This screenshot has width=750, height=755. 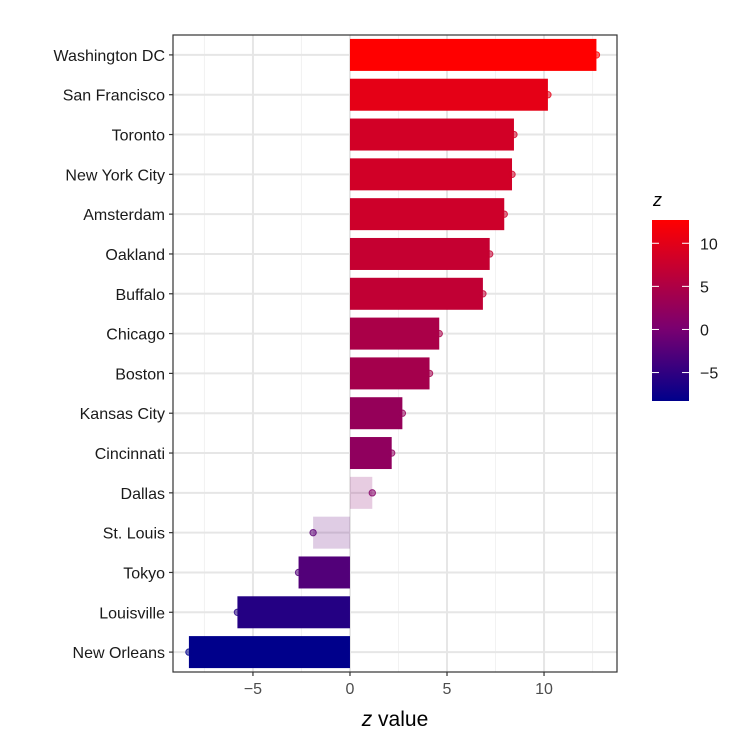 I want to click on y-tick-label: New Orleans, so click(x=119, y=653).